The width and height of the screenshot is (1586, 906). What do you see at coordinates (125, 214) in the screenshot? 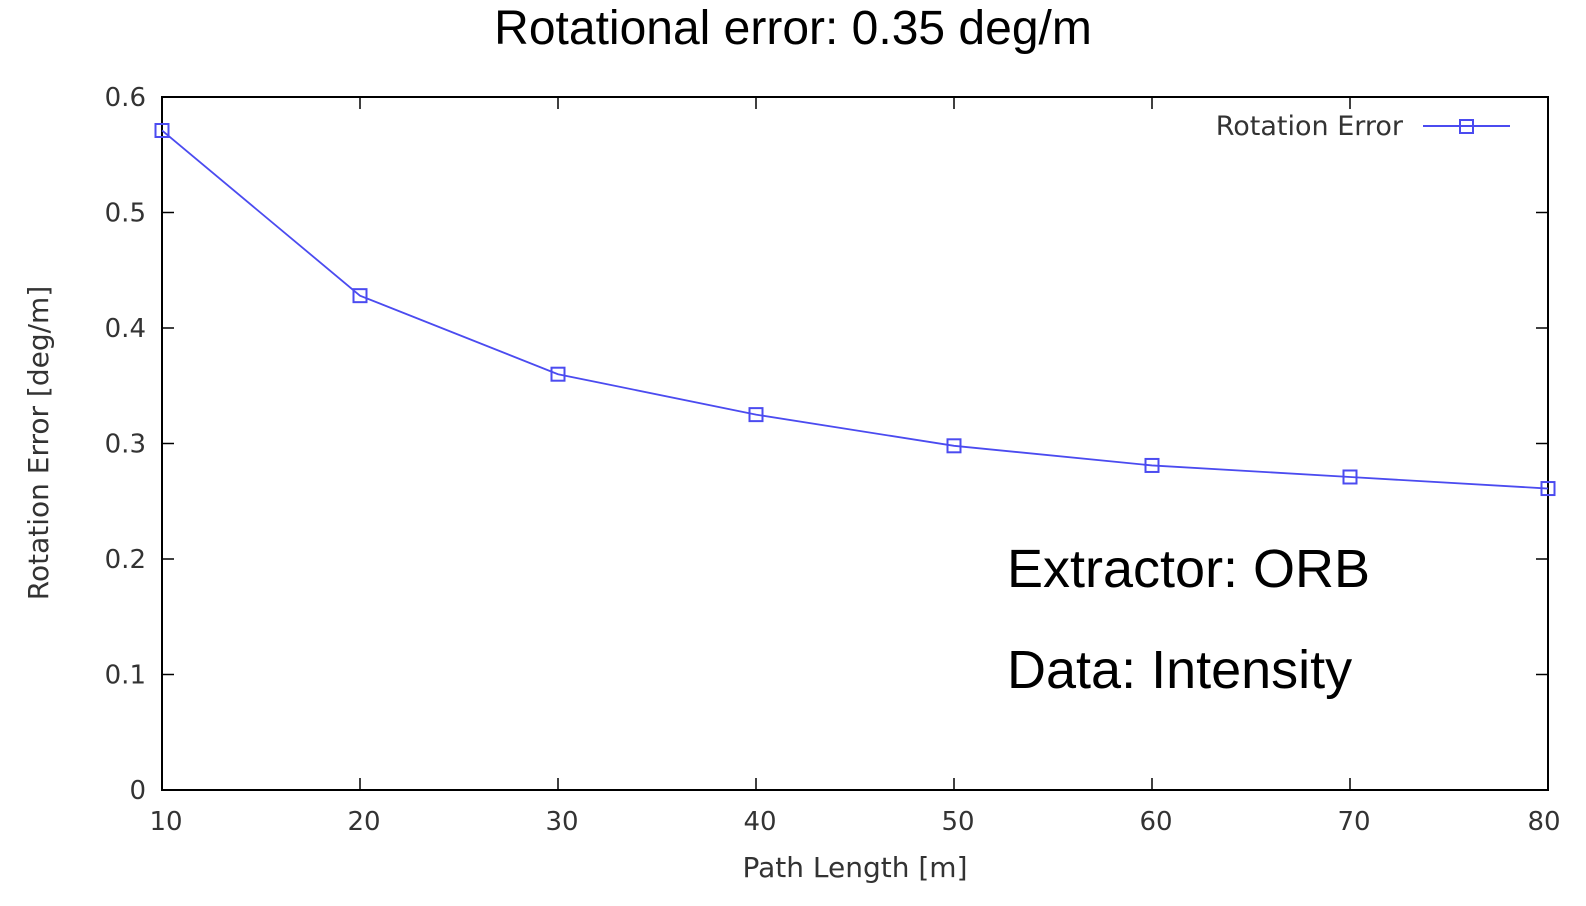
I see `y-tick-label-0-5: 0.5` at bounding box center [125, 214].